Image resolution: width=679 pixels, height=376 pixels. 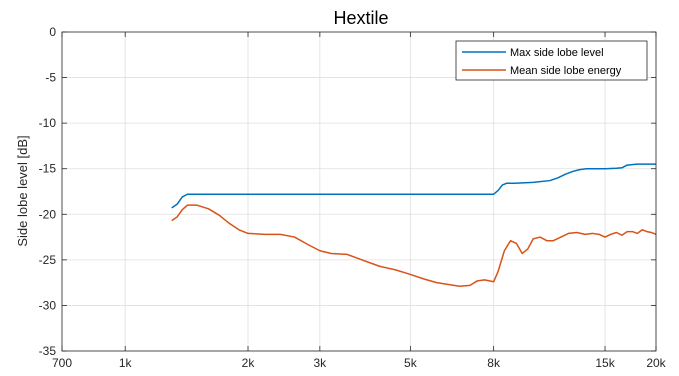 What do you see at coordinates (48, 351) in the screenshot?
I see `y-tick-label: -35` at bounding box center [48, 351].